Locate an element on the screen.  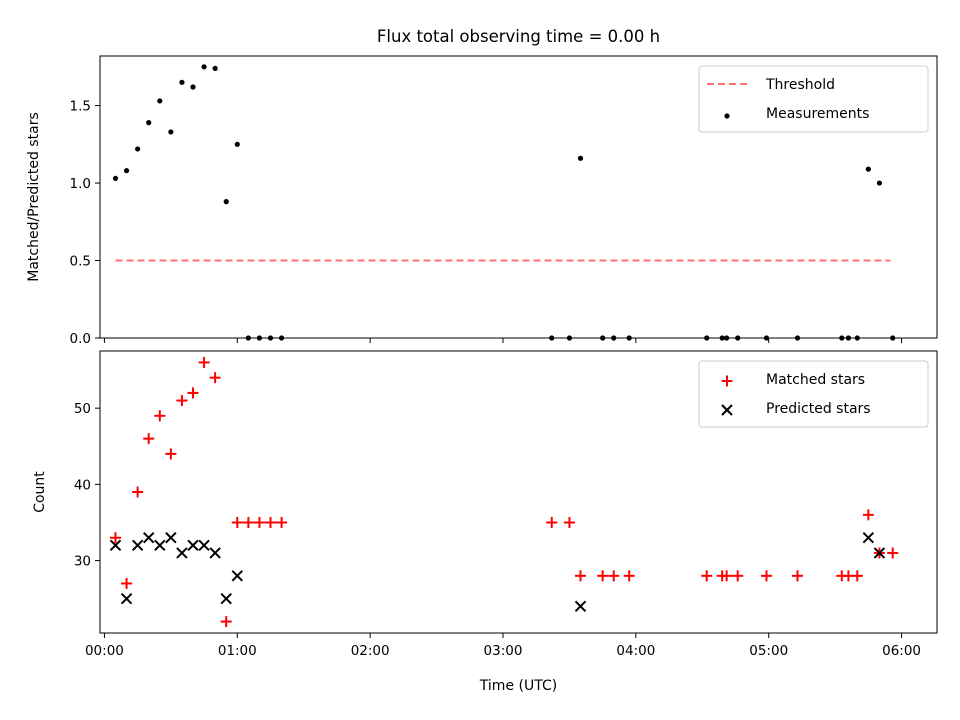
legend: Threshold Measurements is located at coordinates (813, 99).